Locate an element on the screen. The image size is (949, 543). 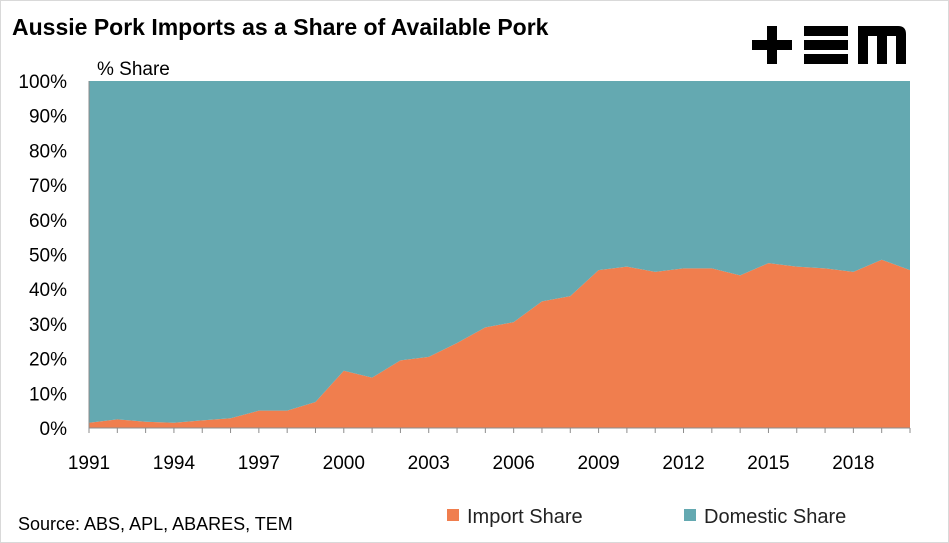
x-tick-label: 1994 is located at coordinates (174, 463).